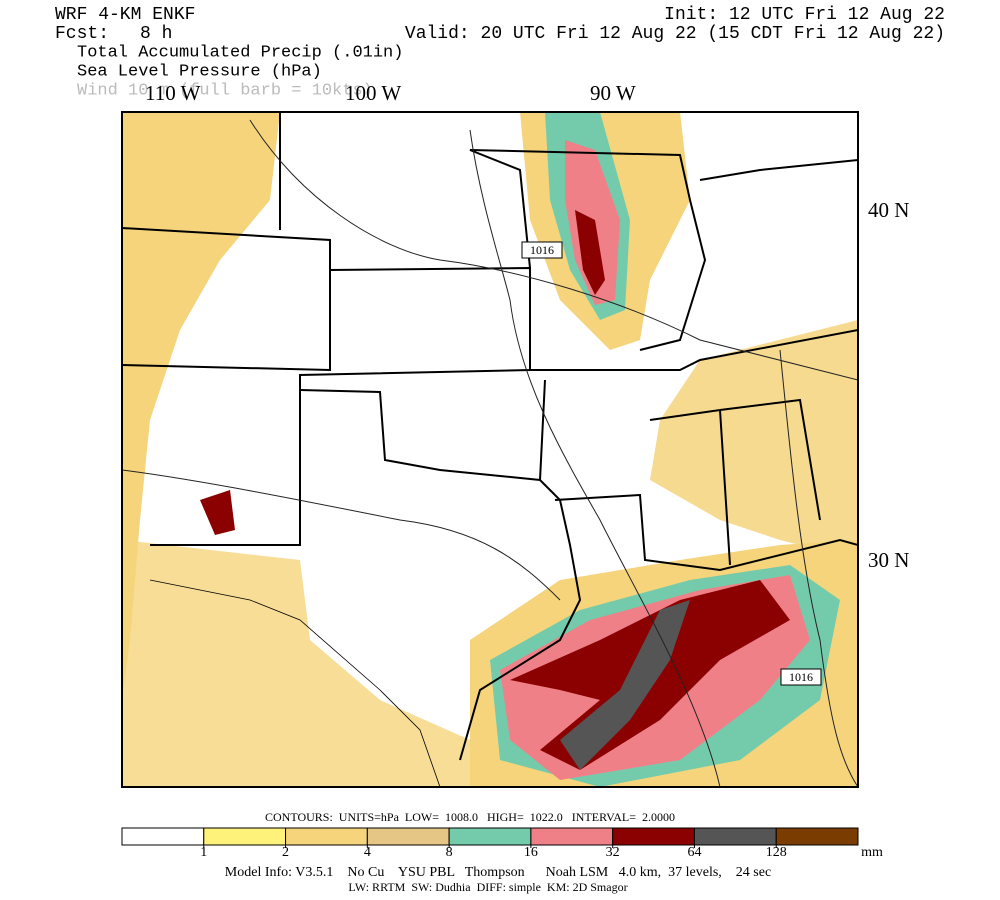  What do you see at coordinates (367, 852) in the screenshot?
I see `colorbar-tick-label: 4` at bounding box center [367, 852].